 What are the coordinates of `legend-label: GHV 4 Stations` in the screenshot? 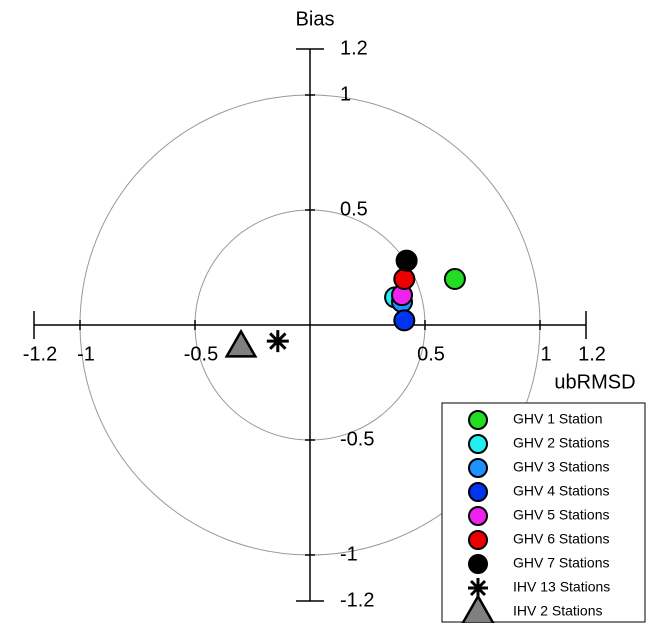 It's located at (561, 491).